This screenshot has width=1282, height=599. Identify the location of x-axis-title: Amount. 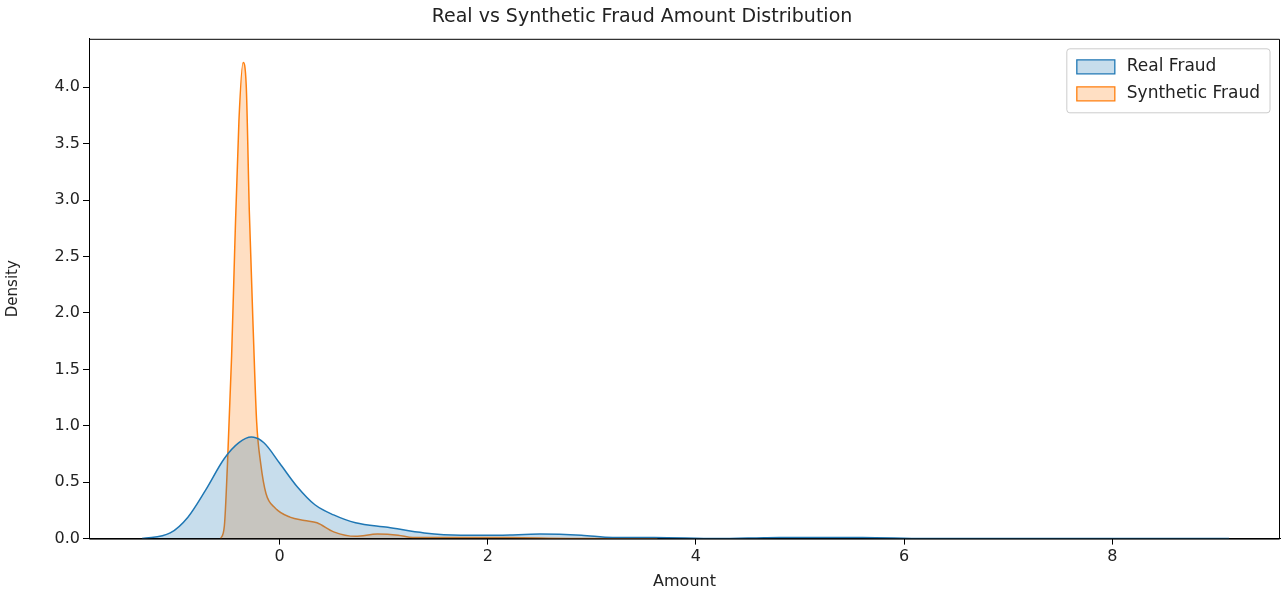
(684, 580).